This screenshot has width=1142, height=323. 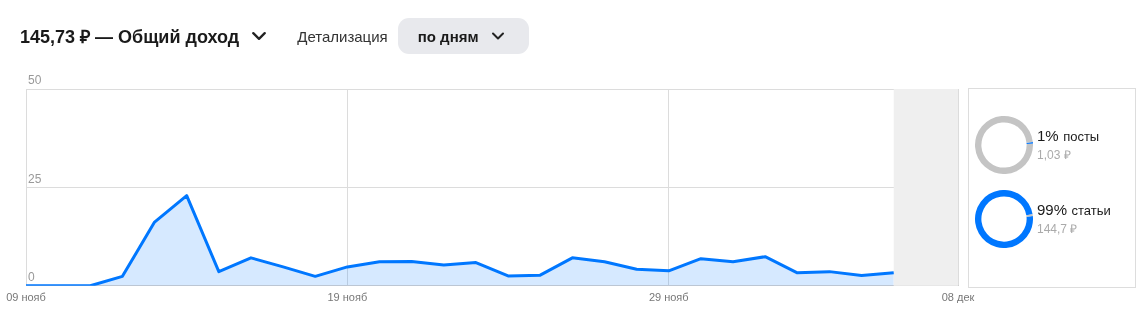 I want to click on x-tick-label: 08 дек, so click(x=958, y=297).